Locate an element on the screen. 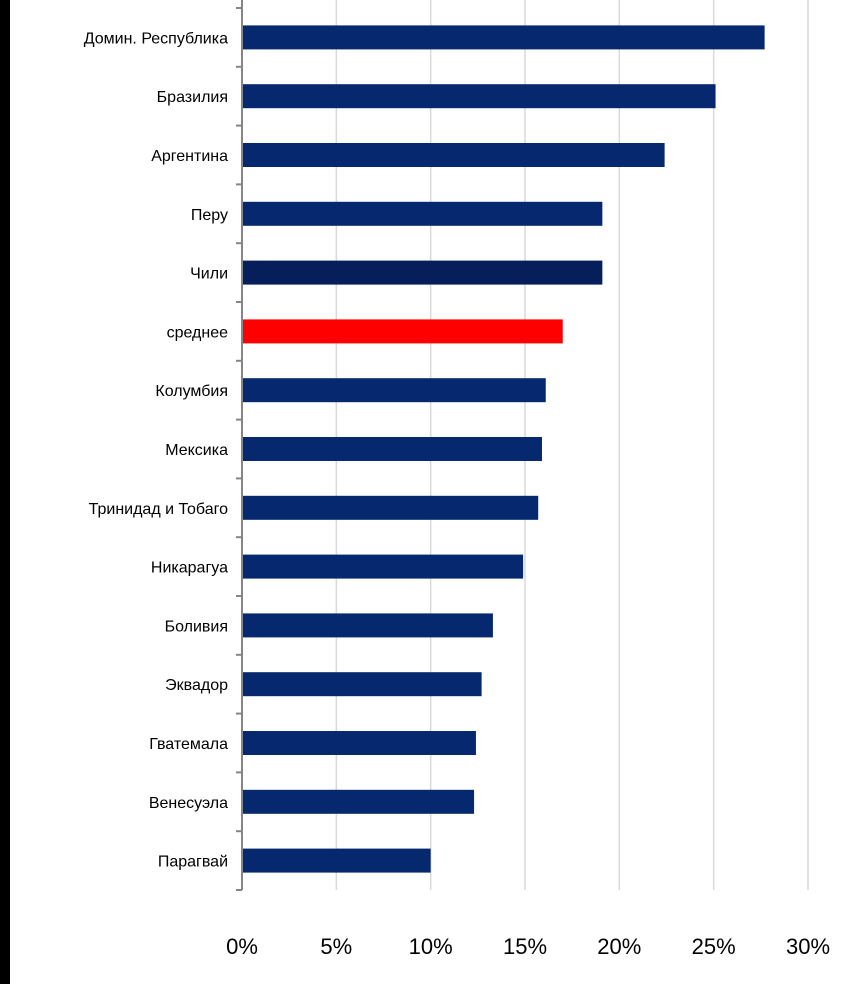 This screenshot has height=984, width=854. x-tick-label: 0% is located at coordinates (242, 946).